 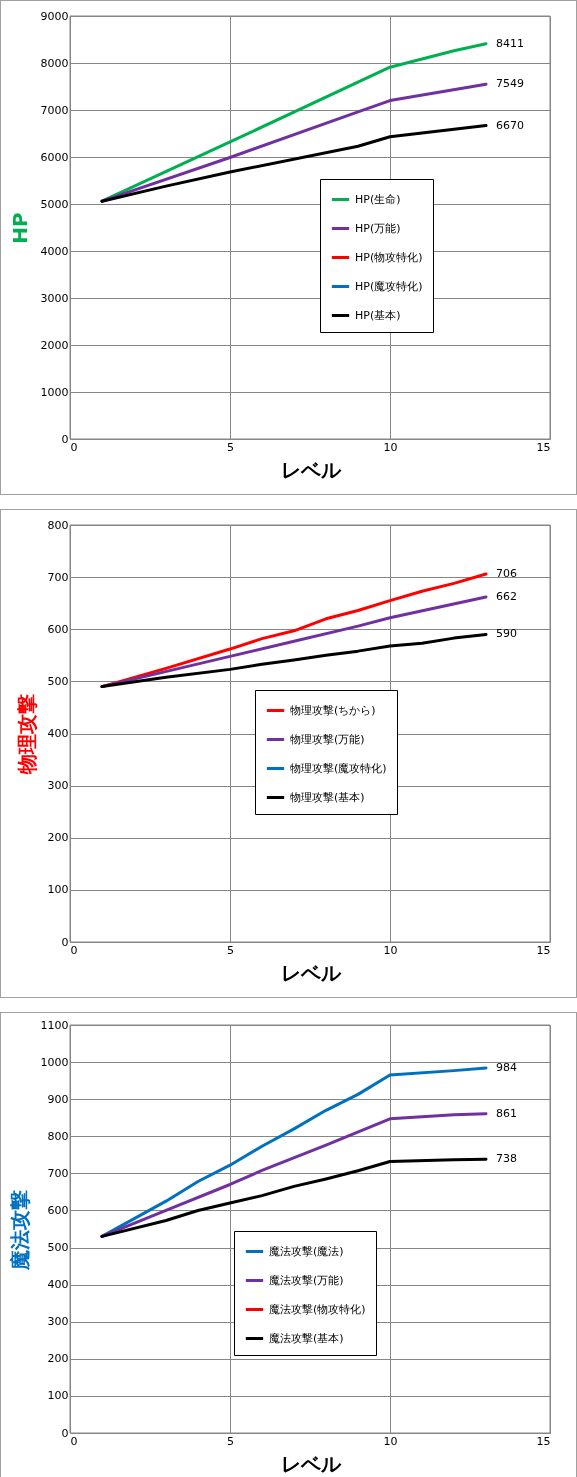 I want to click on y-tick-label: 2000, so click(x=54, y=345).